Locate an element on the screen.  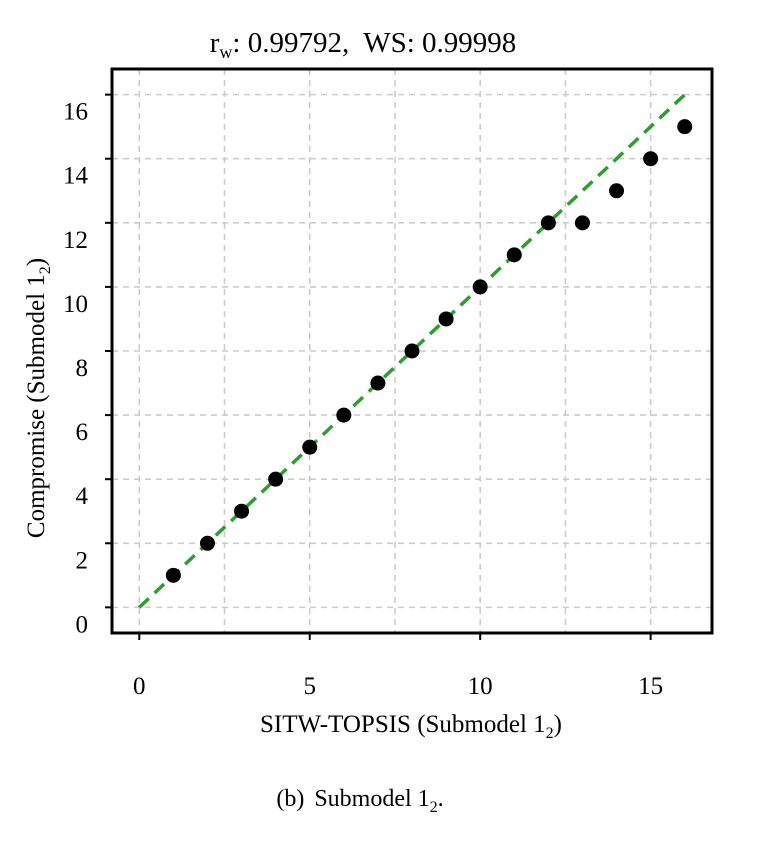
y-tick-label: 14 is located at coordinates (76, 176).